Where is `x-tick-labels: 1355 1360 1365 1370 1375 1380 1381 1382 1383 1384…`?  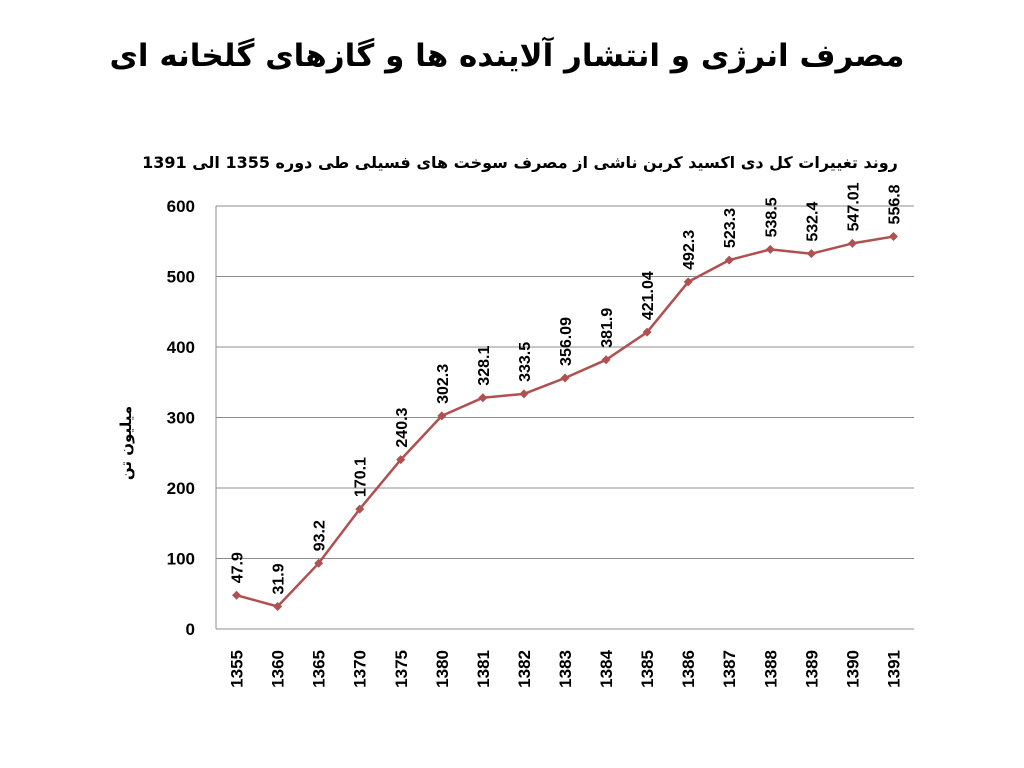 x-tick-labels: 1355 1360 1365 1370 1375 1380 1381 1382 1383 1384… is located at coordinates (566, 668).